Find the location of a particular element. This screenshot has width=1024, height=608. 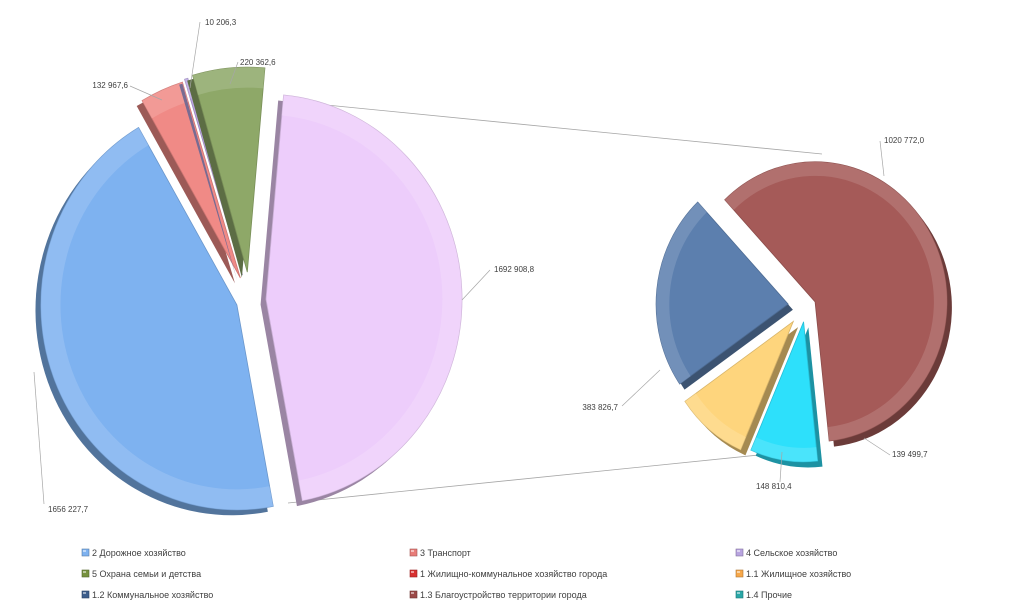

legend-item-5-охрана-семьи-и-детства: 5 Охрана семьи и детства is located at coordinates (141, 574).